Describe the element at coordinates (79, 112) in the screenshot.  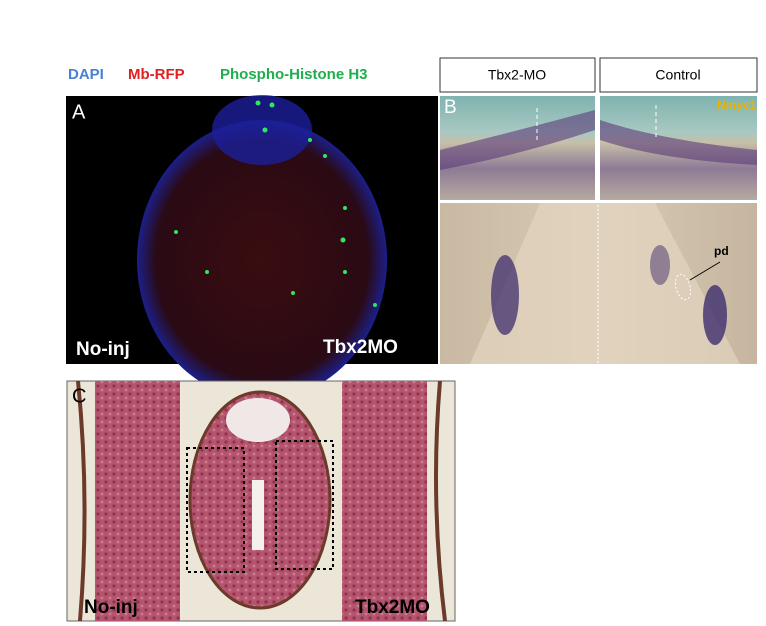
I see `panel-label: A` at that location.